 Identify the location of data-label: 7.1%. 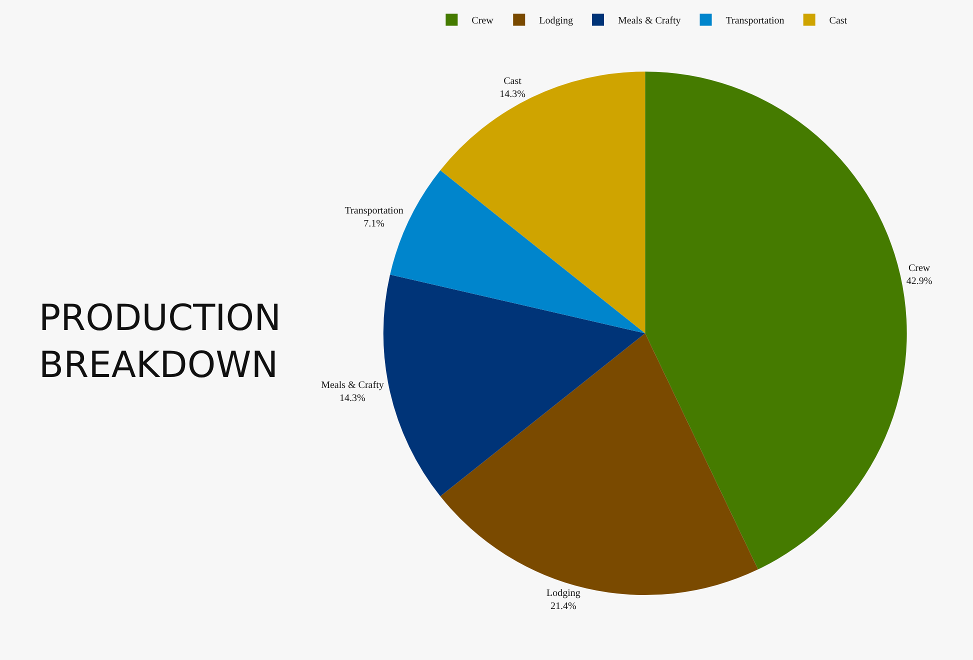
(374, 224).